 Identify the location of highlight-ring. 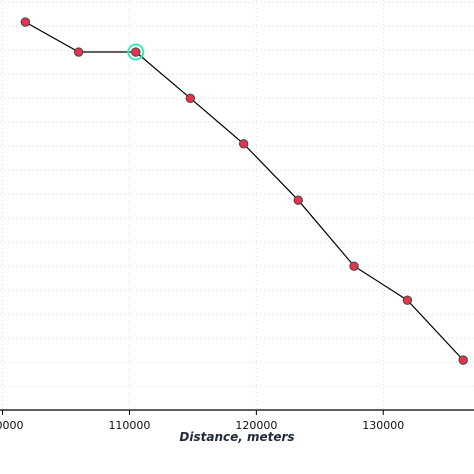
(136, 52).